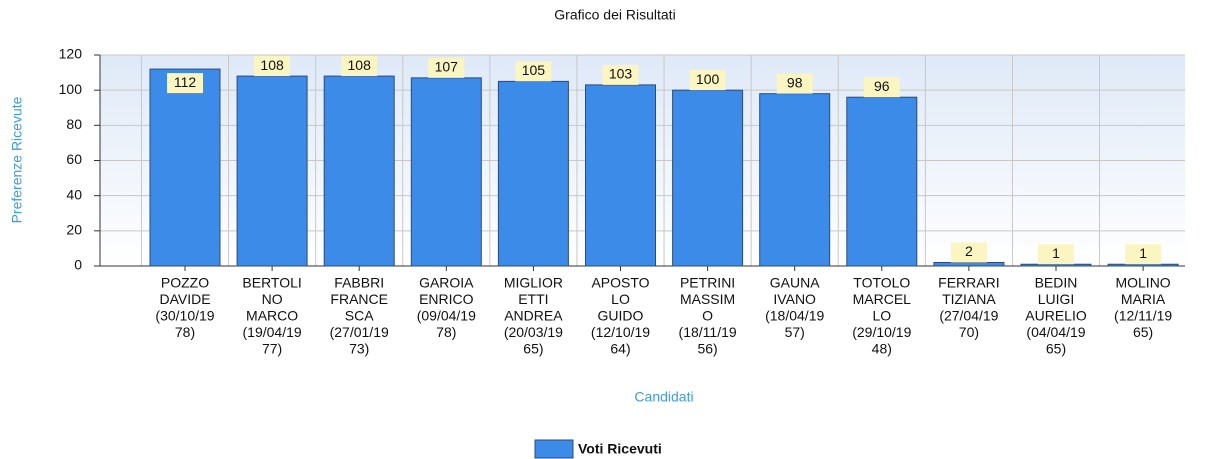 The width and height of the screenshot is (1229, 459). What do you see at coordinates (1143, 299) in the screenshot?
I see `x-tick-label: MARIA` at bounding box center [1143, 299].